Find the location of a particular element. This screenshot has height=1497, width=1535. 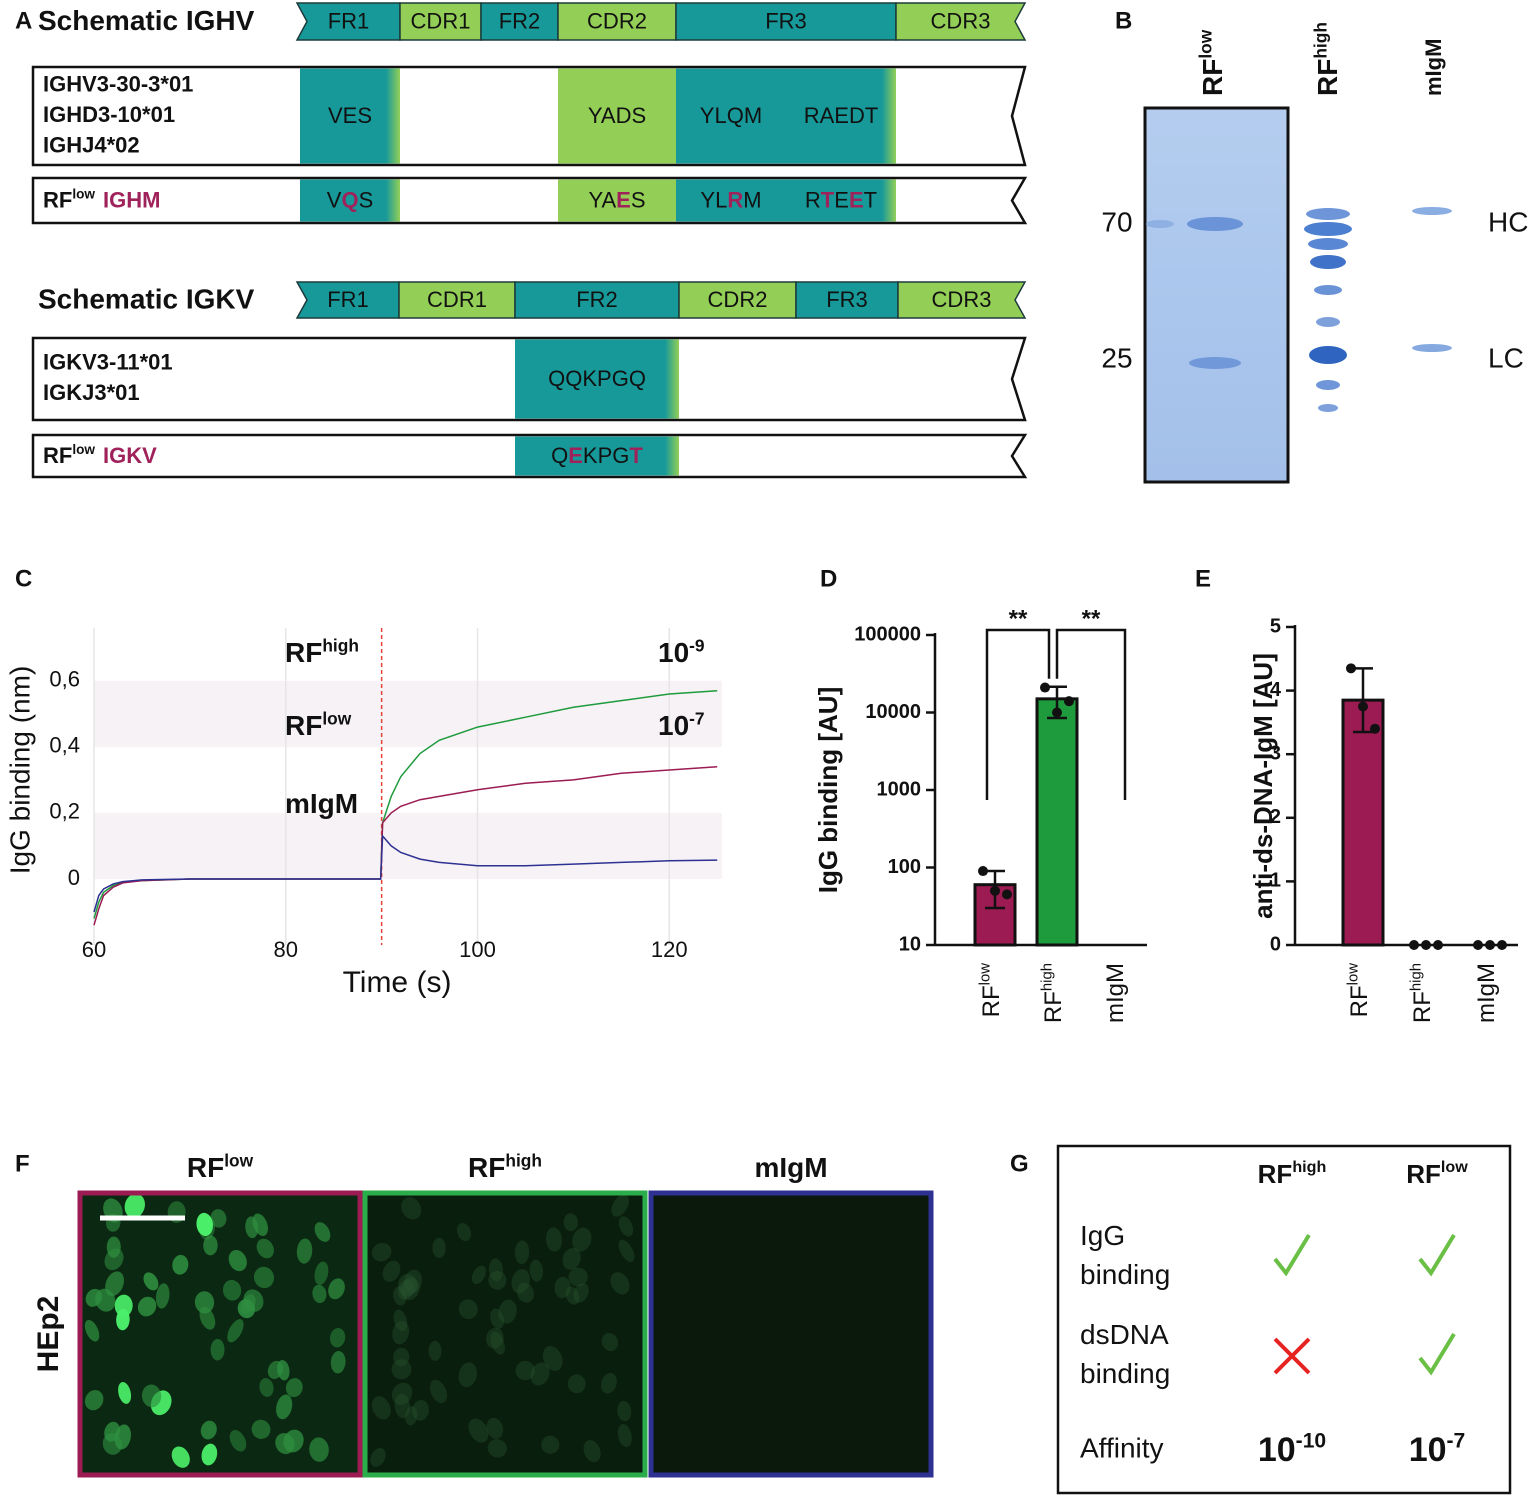

chain-title: Schematic IGKV is located at coordinates (146, 298).